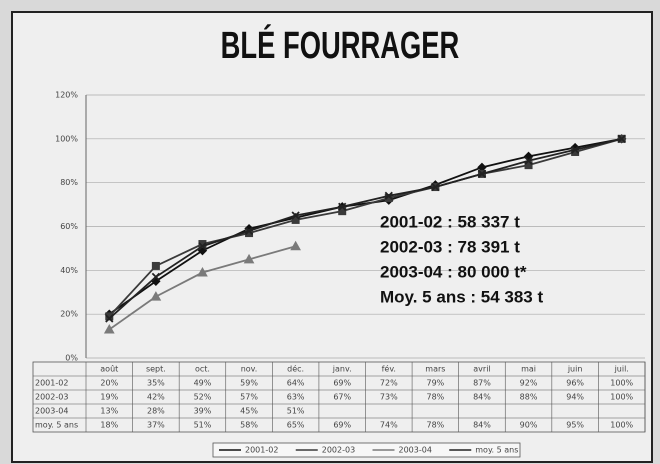  What do you see at coordinates (51, 411) in the screenshot?
I see `table-row-label: 2003-04` at bounding box center [51, 411].